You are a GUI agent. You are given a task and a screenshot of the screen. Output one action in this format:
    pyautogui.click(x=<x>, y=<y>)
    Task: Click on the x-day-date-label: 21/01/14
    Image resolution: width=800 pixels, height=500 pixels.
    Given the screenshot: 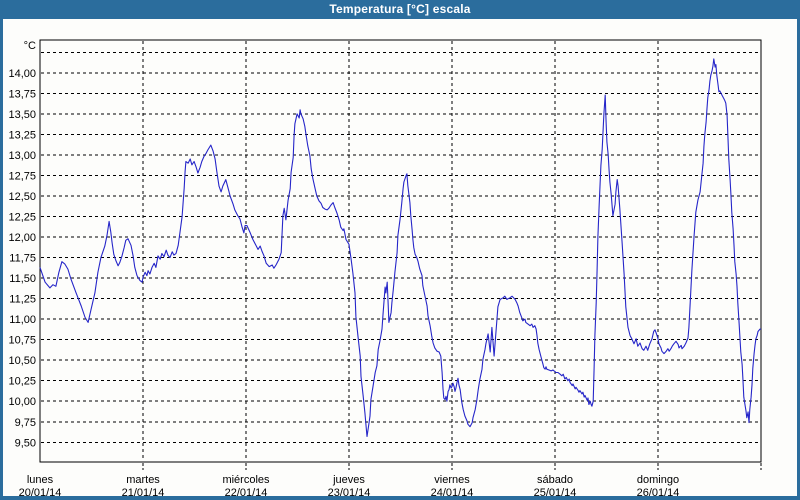 What is the action you would take?
    pyautogui.click(x=143, y=491)
    